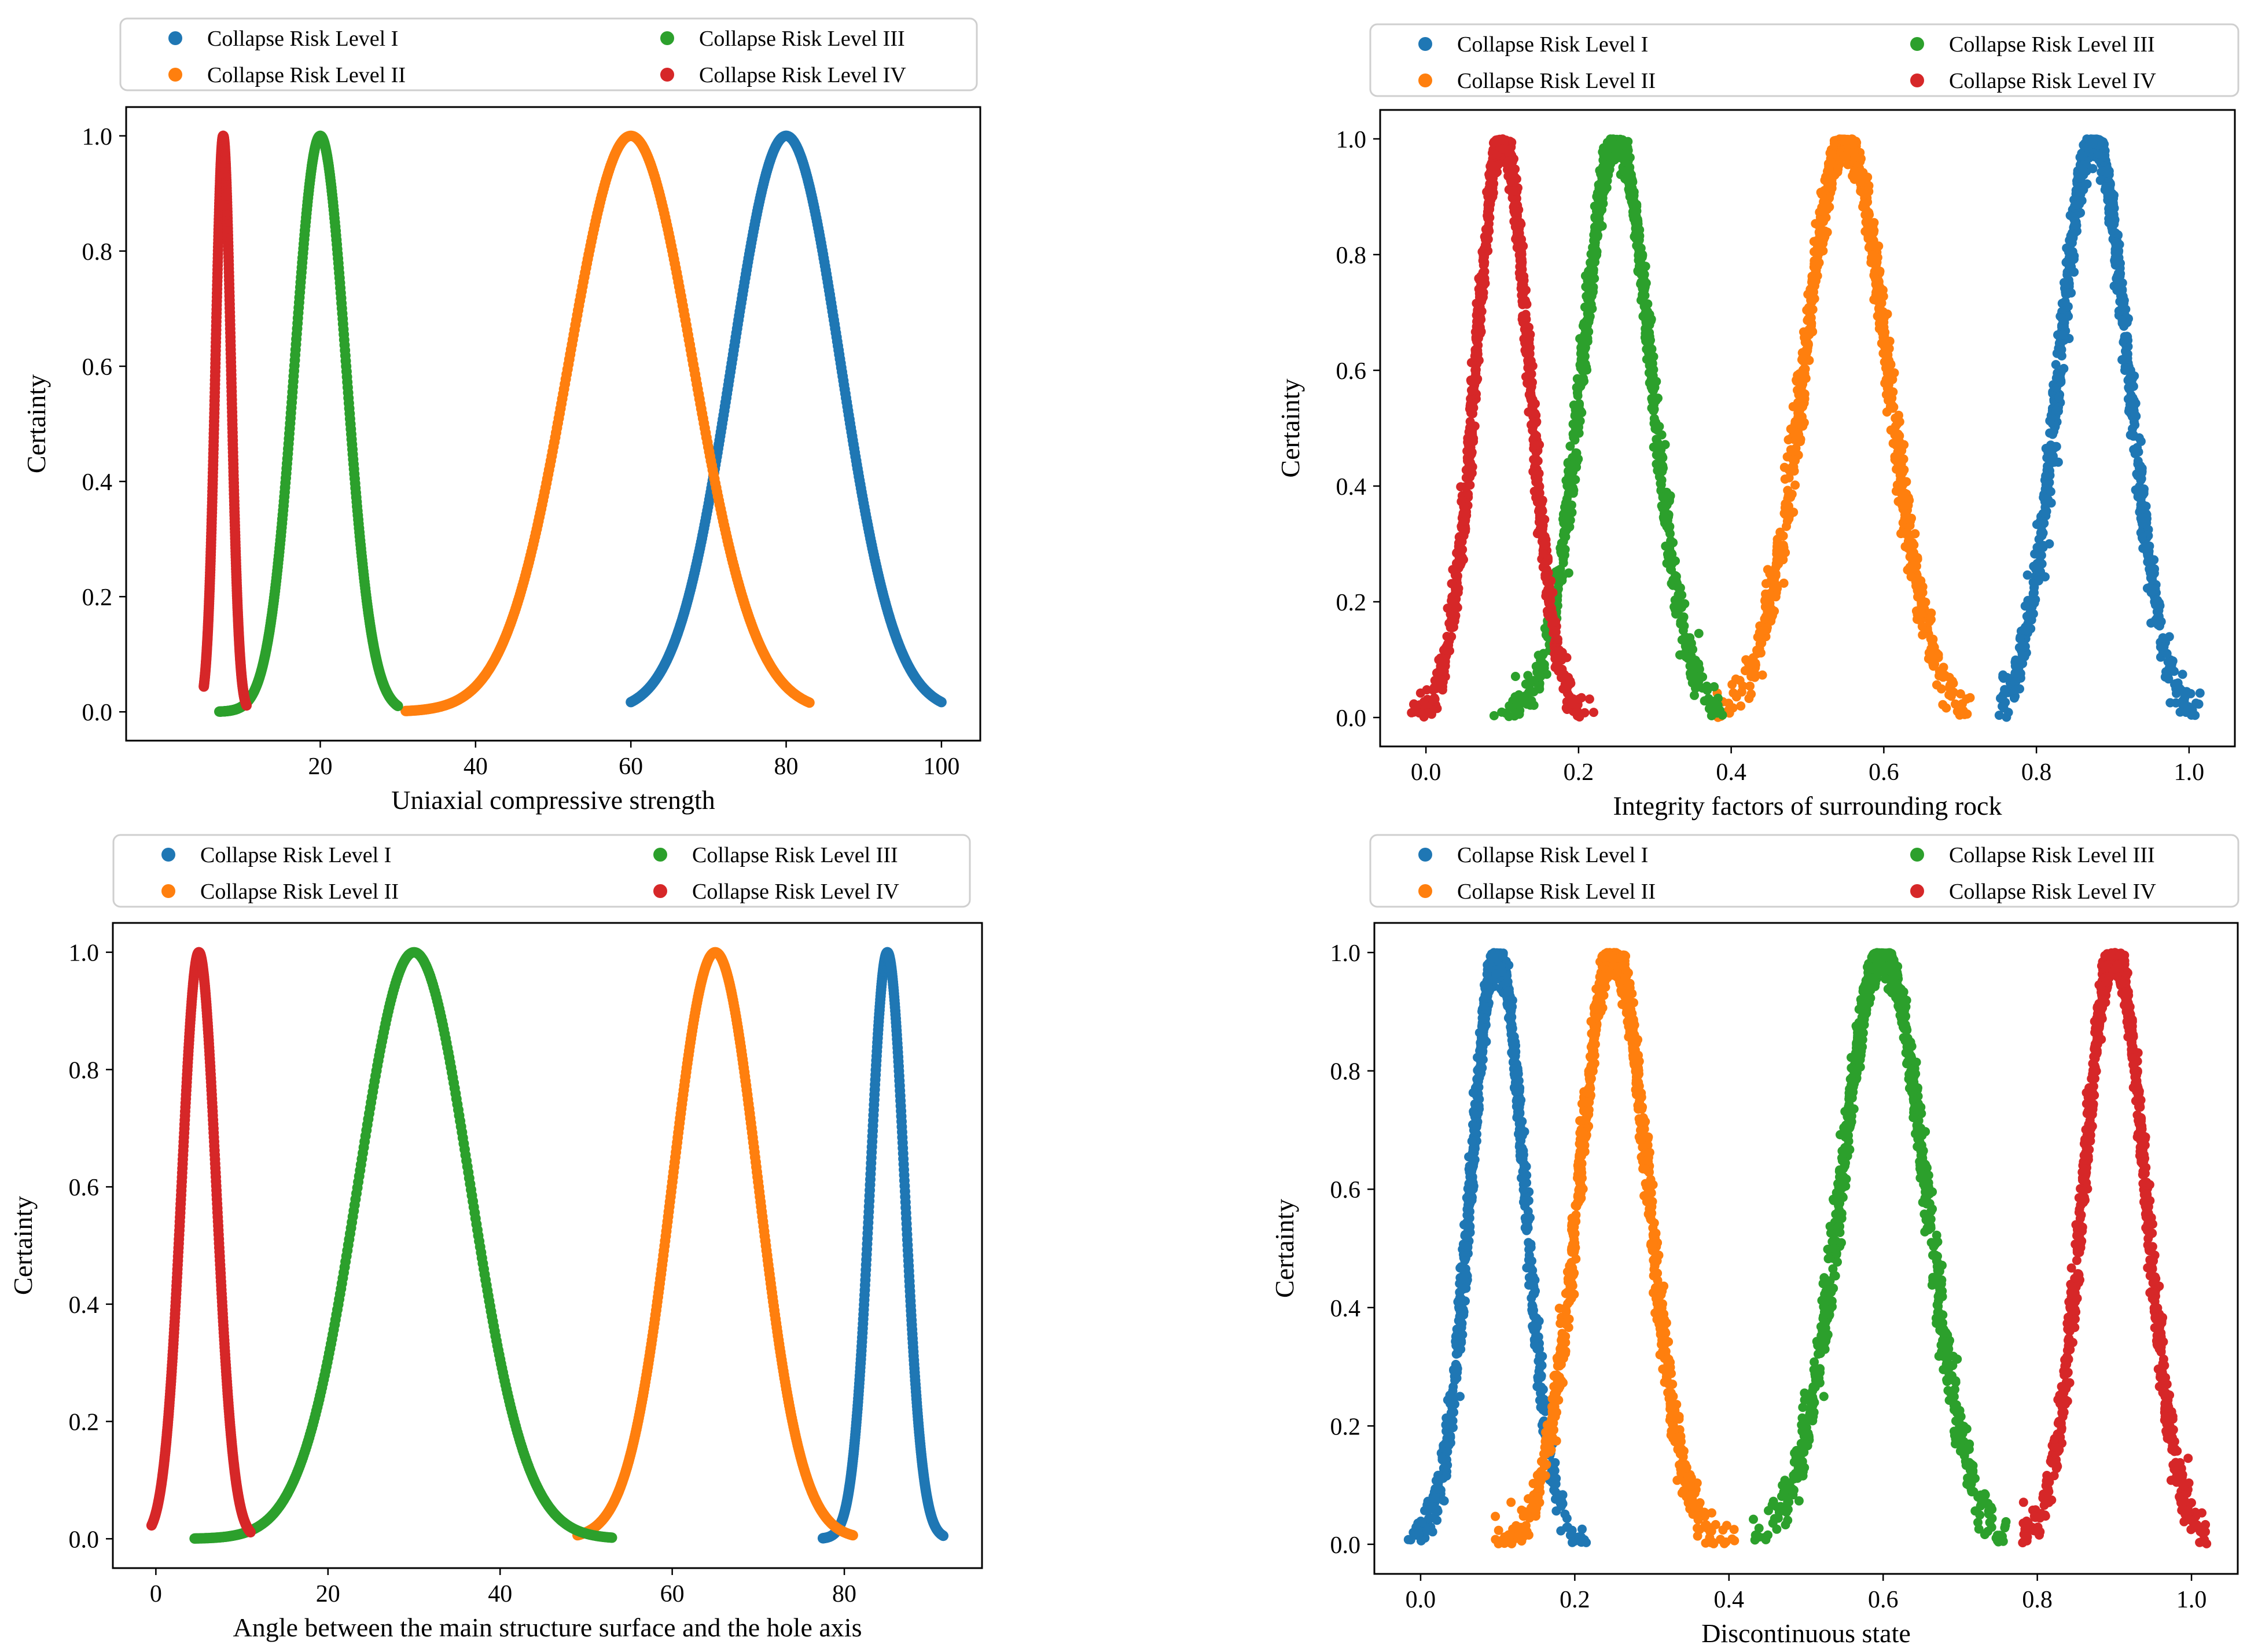 Image resolution: width=2258 pixels, height=1652 pixels. I want to click on legend-label-level-3: Collapse Risk Level III, so click(802, 39).